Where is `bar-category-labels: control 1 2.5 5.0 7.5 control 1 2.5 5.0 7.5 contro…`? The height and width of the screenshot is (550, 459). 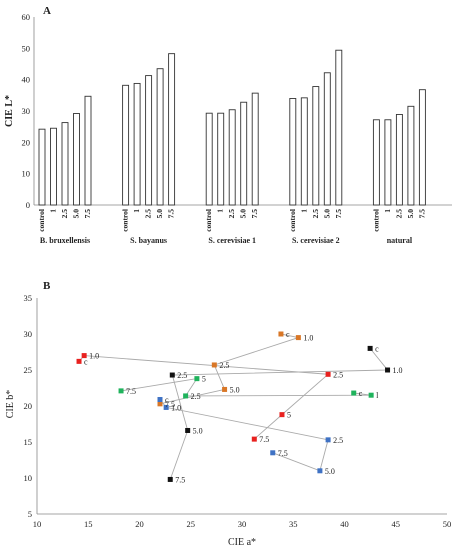 bar-category-labels: control 1 2.5 5.0 7.5 control 1 2.5 5.0 7.5 contro… is located at coordinates (231, 220).